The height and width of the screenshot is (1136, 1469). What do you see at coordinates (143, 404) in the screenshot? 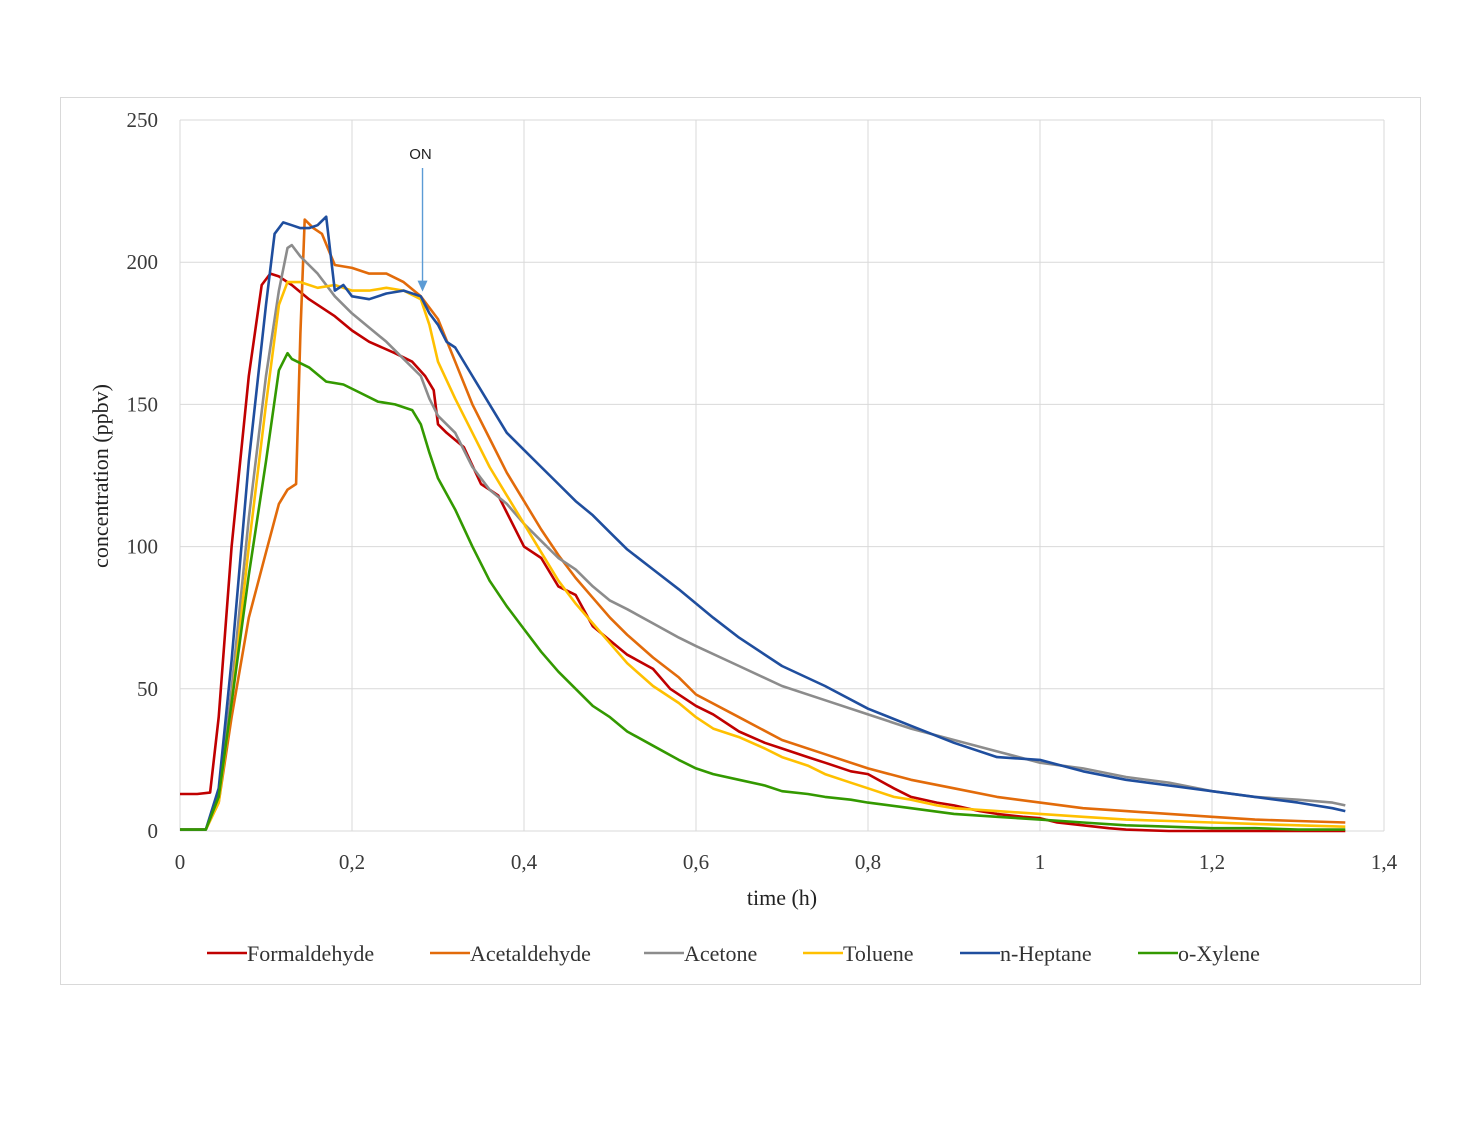
I see `y-tick-label: 150` at bounding box center [143, 404].